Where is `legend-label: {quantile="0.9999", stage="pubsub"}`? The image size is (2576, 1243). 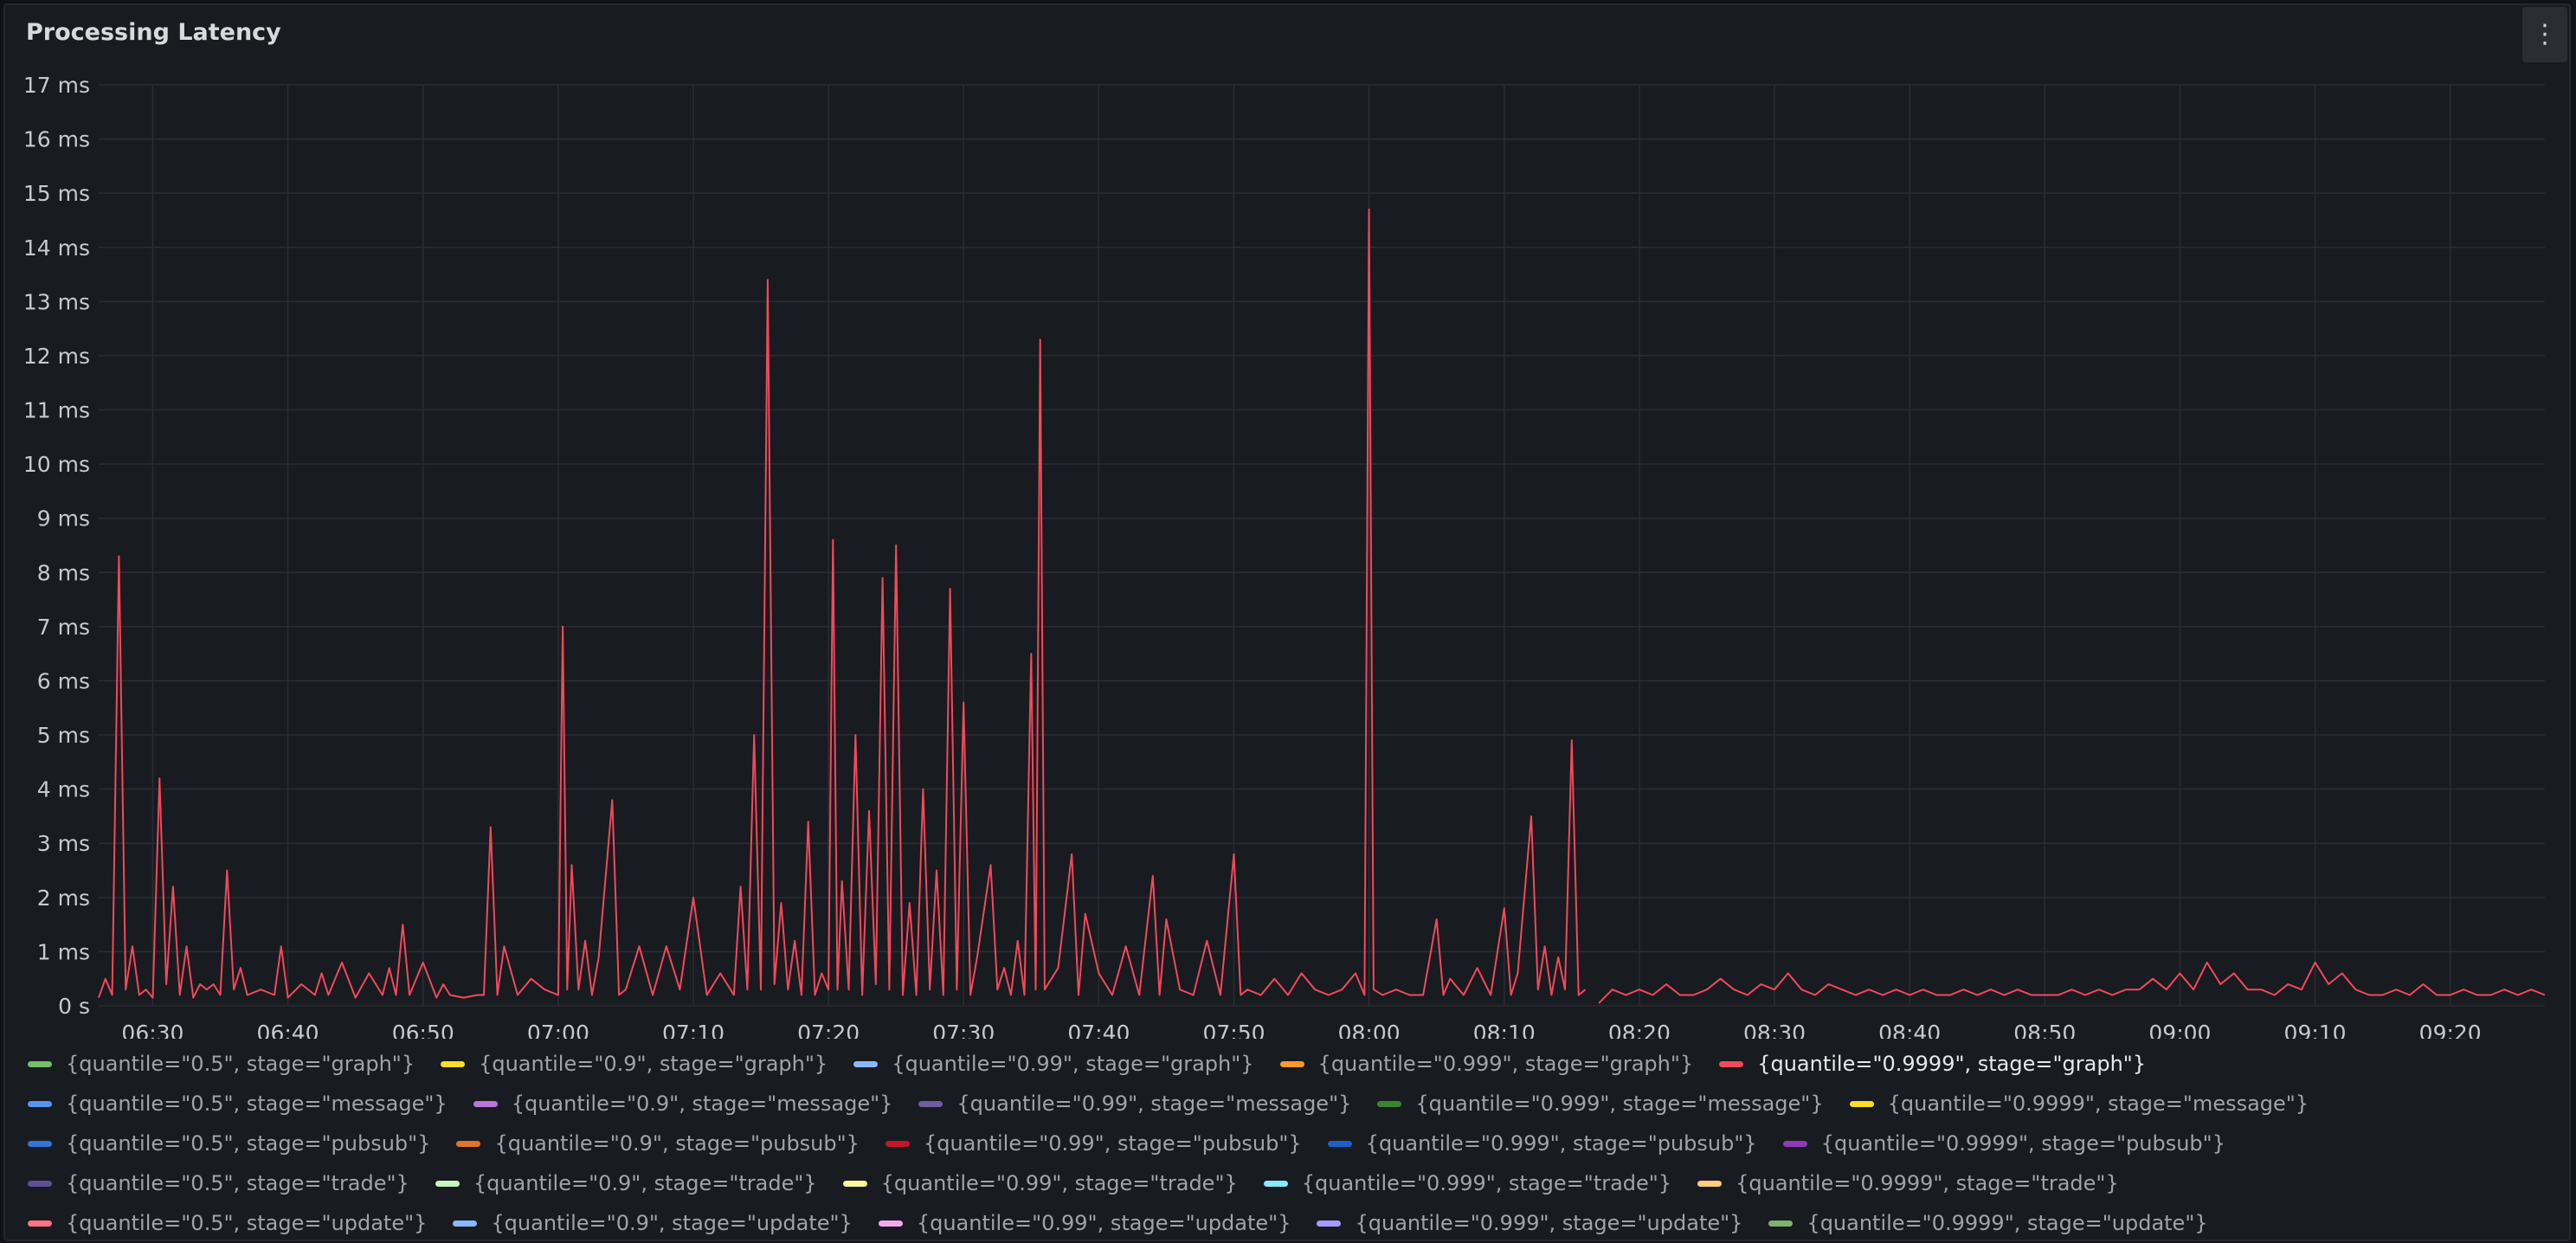 legend-label: {quantile="0.9999", stage="pubsub"} is located at coordinates (2022, 1144).